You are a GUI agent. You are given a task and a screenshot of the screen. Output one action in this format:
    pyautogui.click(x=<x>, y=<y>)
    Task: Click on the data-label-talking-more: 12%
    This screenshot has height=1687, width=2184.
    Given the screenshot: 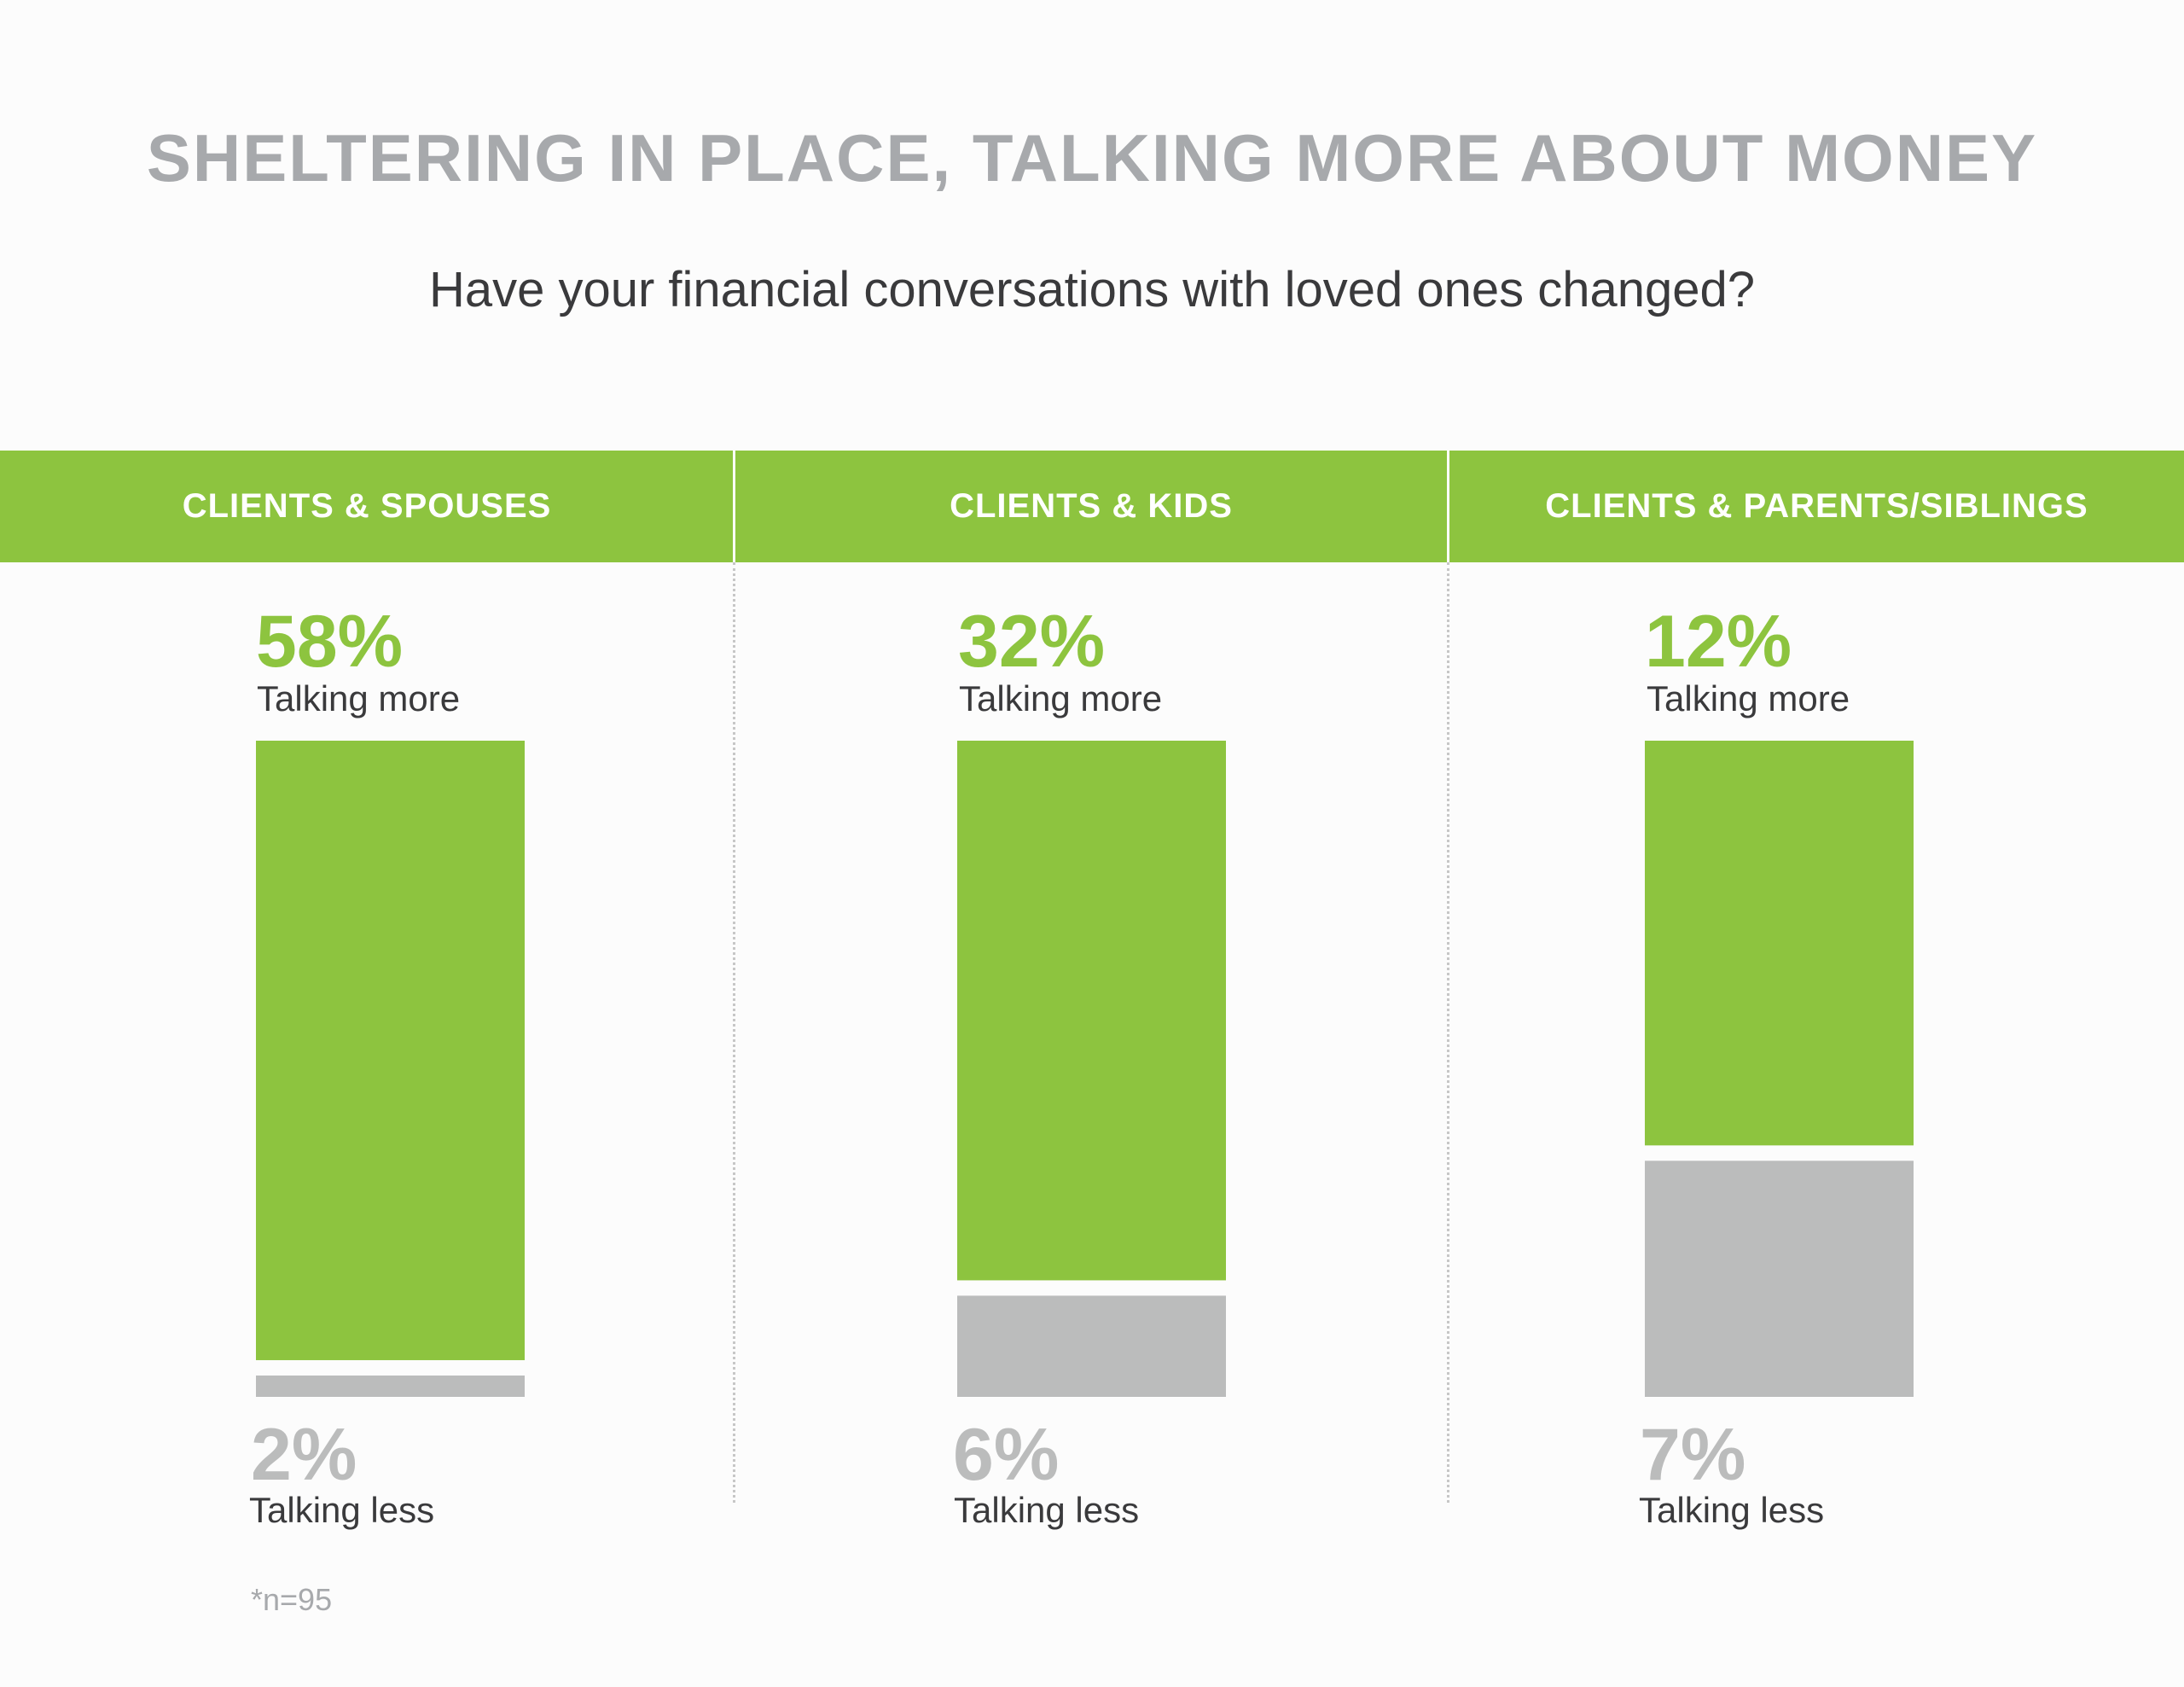 What is the action you would take?
    pyautogui.click(x=1718, y=642)
    